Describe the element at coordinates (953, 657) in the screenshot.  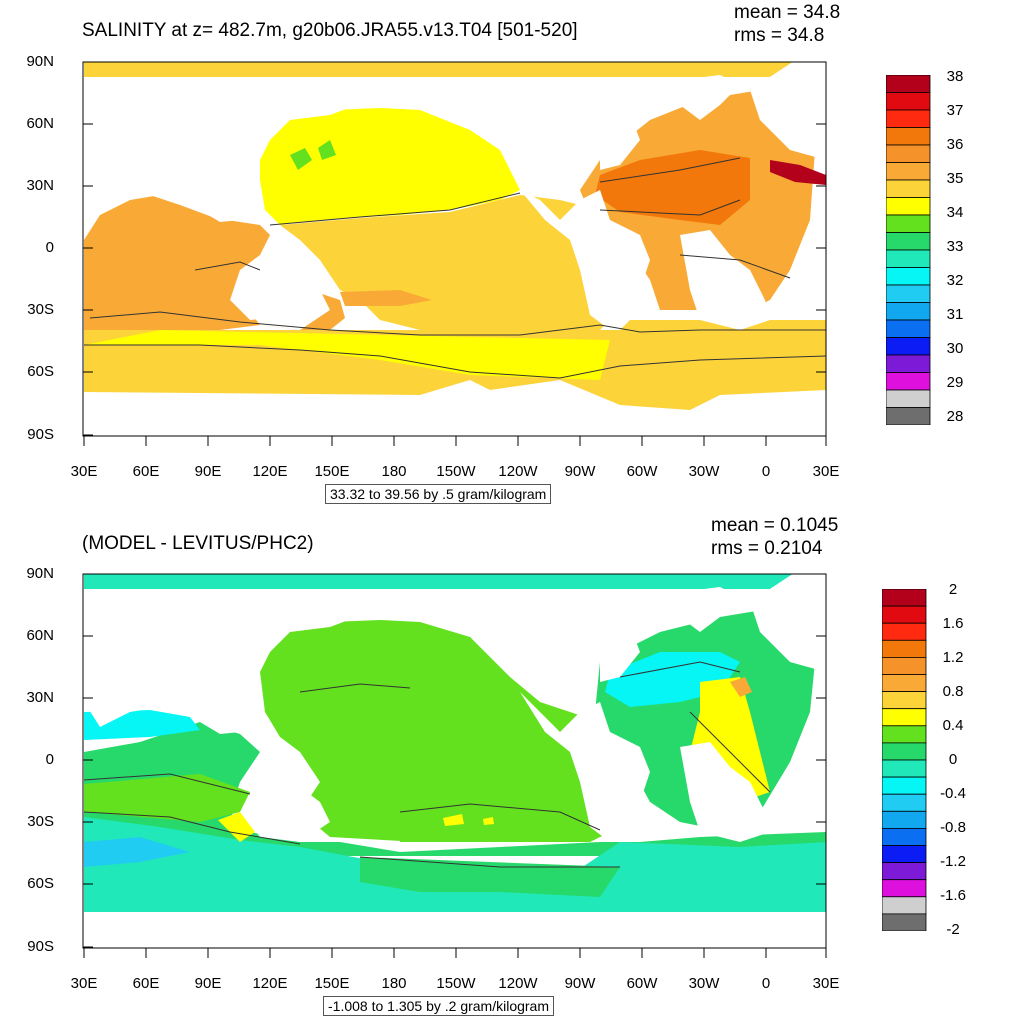
I see `colorbar-label: 1.2` at that location.